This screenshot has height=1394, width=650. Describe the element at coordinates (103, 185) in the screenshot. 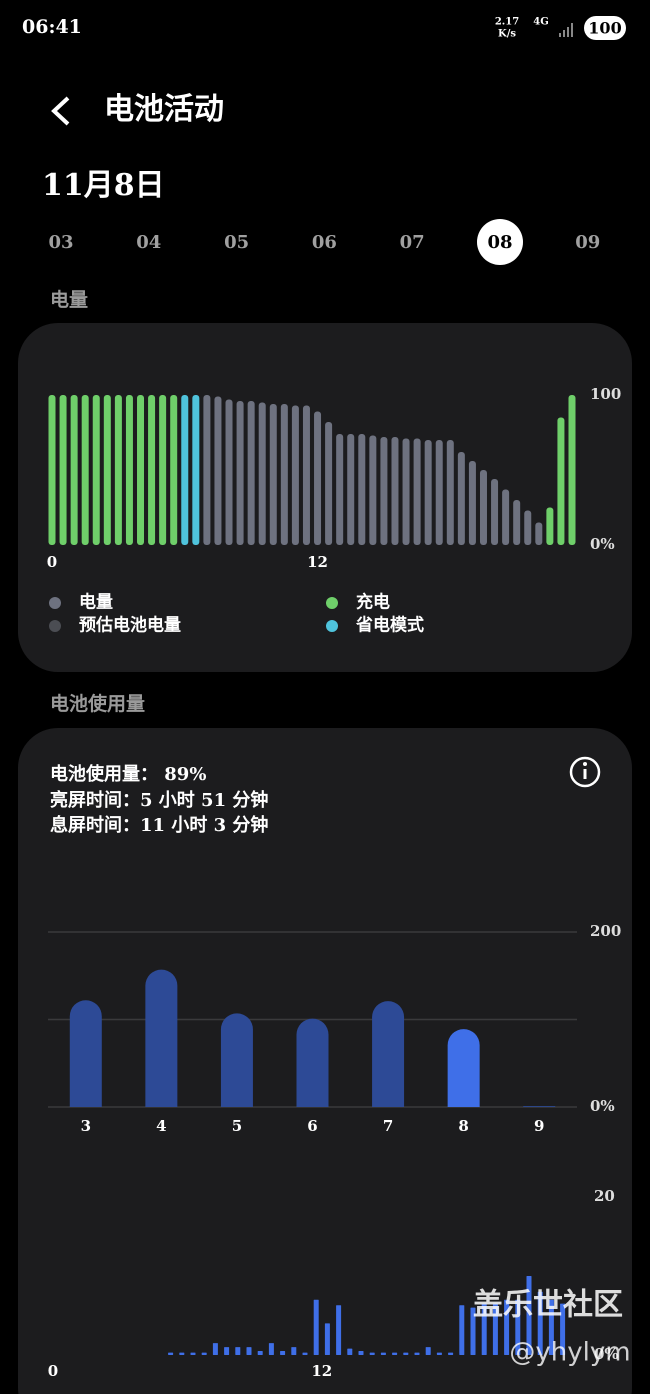

I see `date: 11月8日` at that location.